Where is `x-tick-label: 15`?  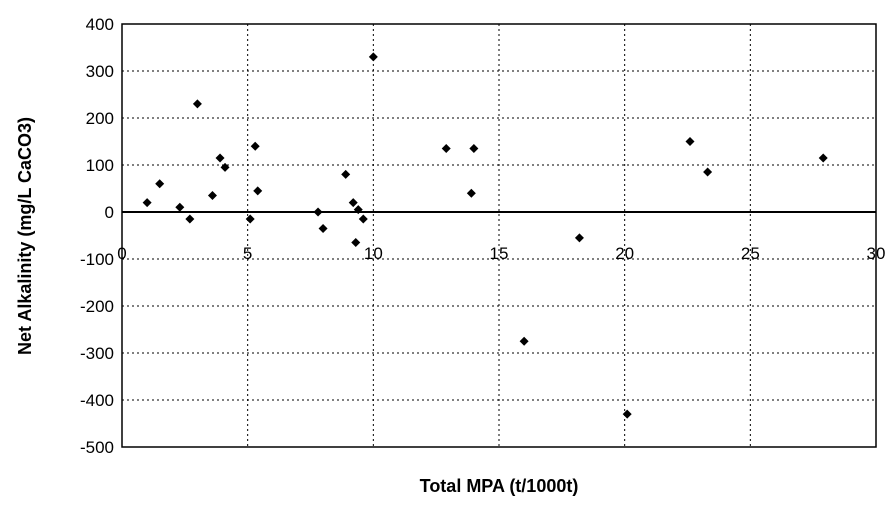 x-tick-label: 15 is located at coordinates (499, 253).